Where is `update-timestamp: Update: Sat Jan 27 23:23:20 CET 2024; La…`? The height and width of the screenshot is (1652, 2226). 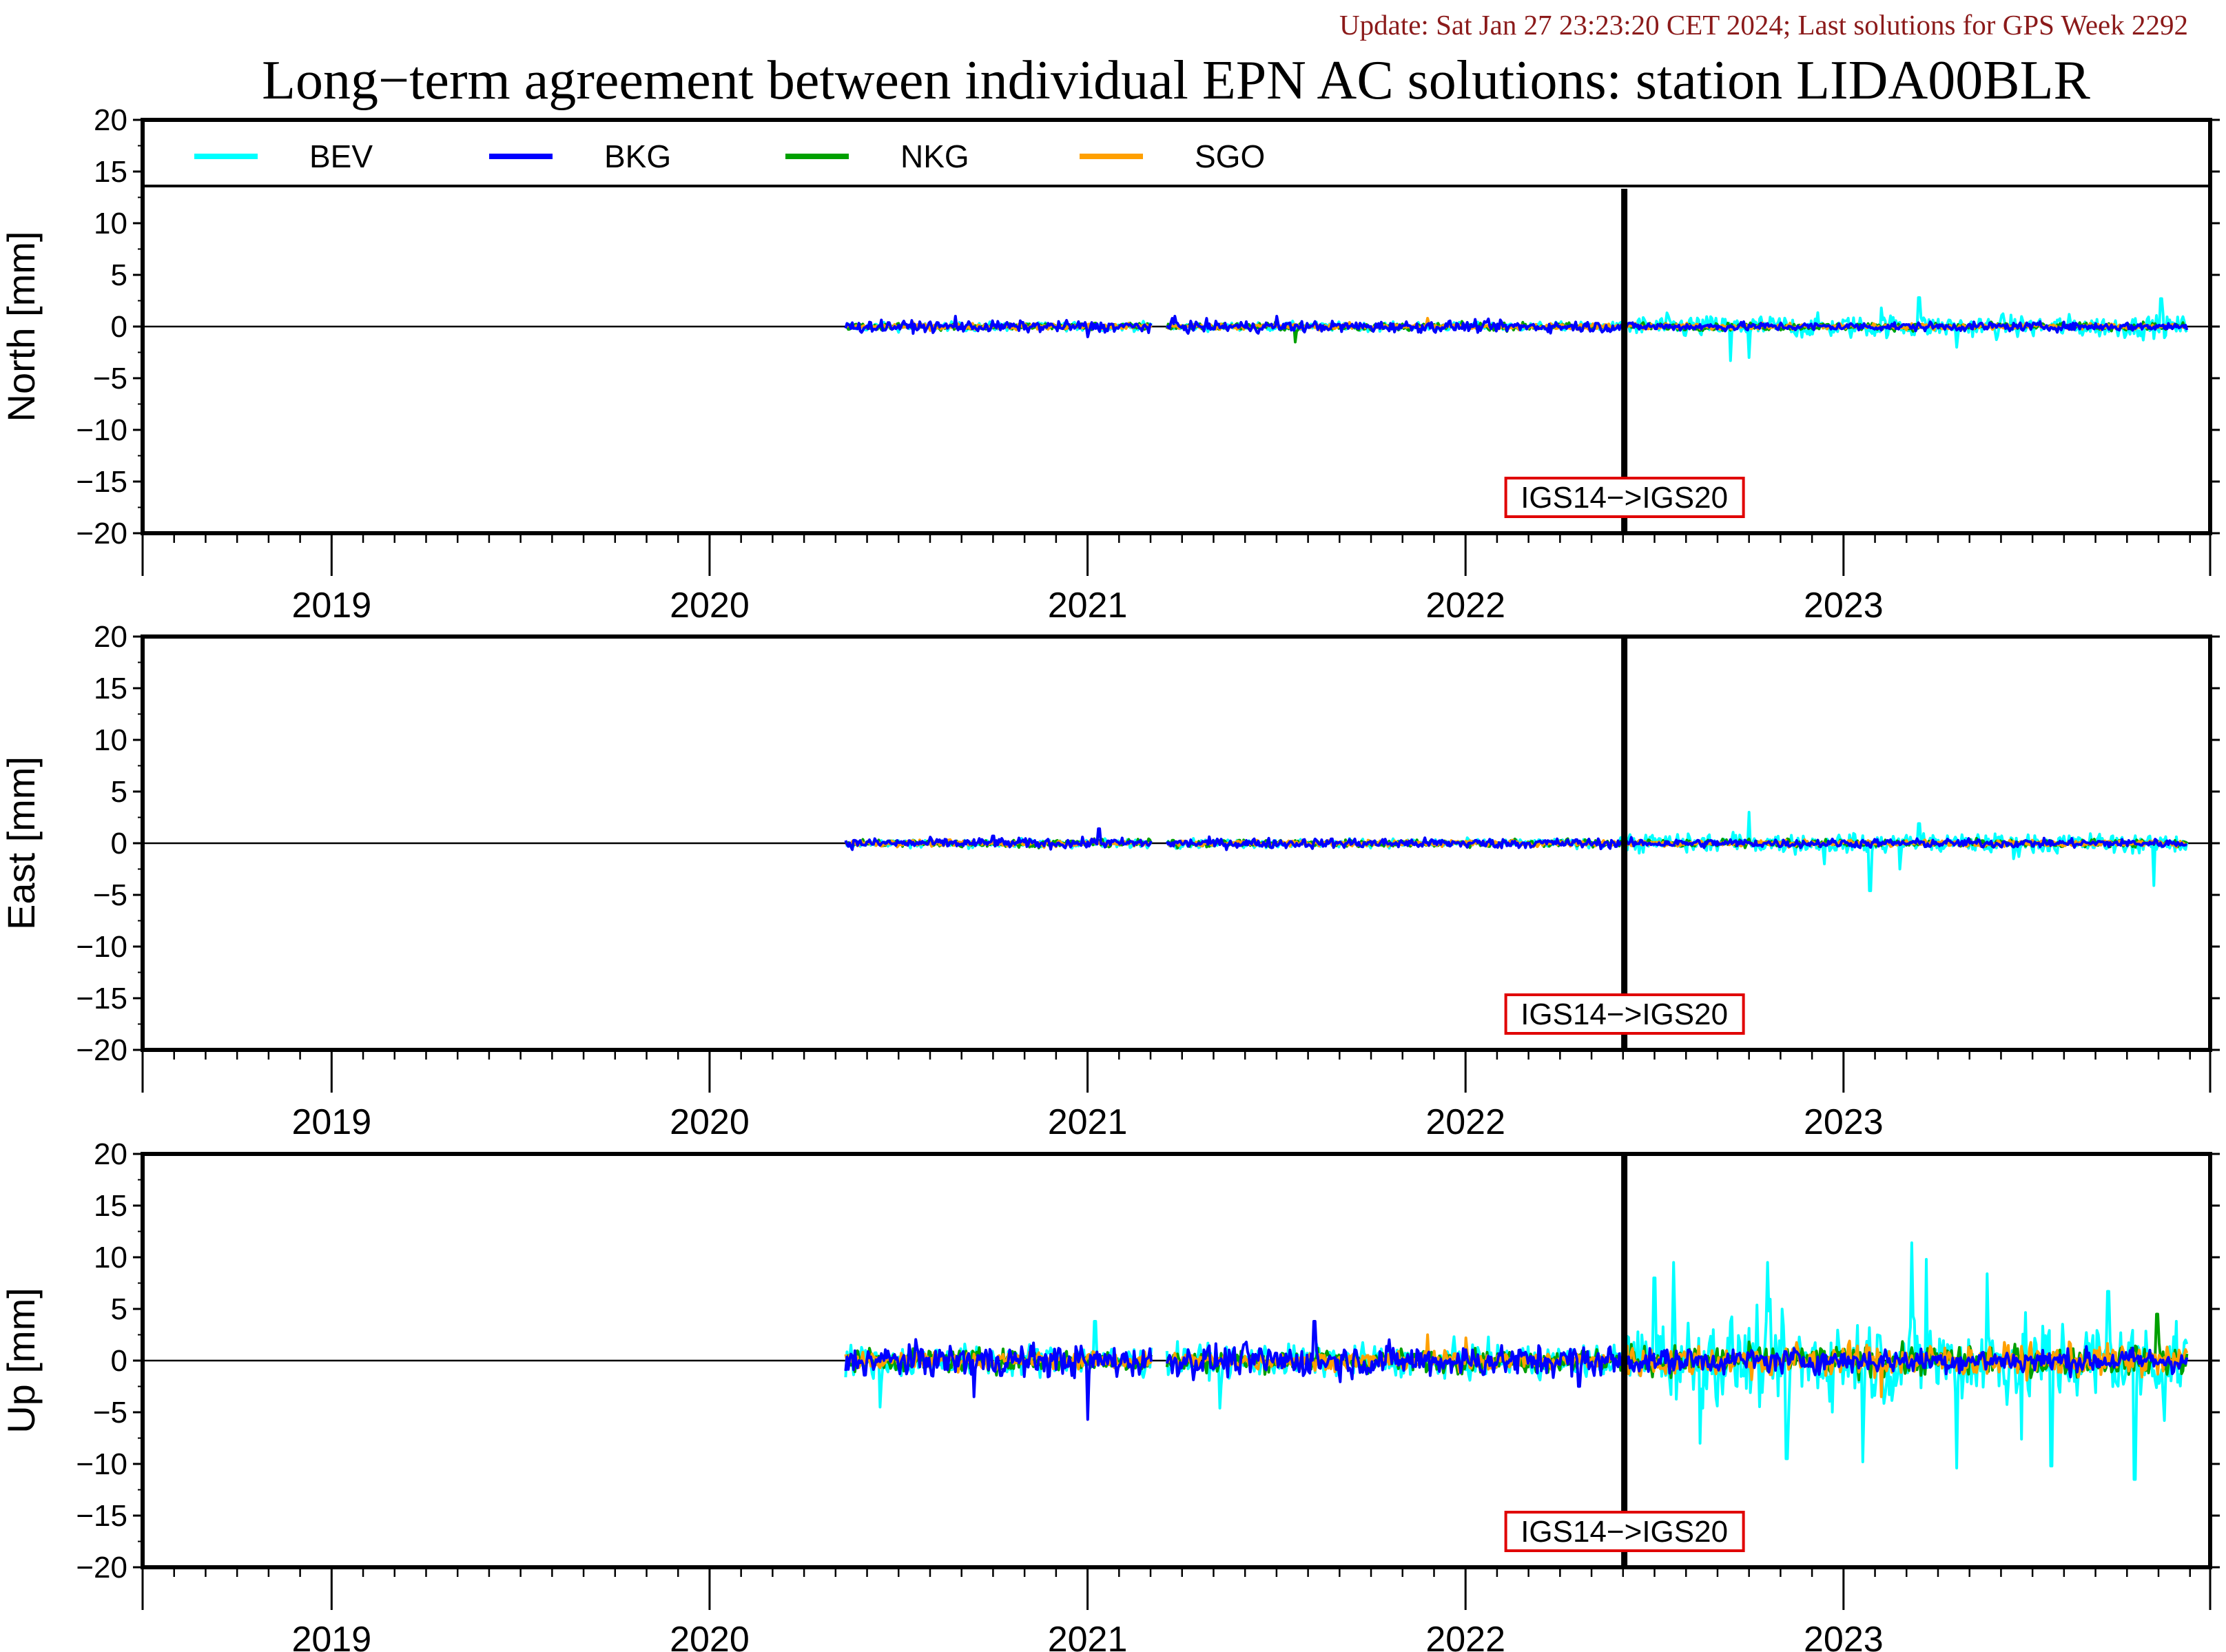
update-timestamp: Update: Sat Jan 27 23:23:20 CET 2024; La… is located at coordinates (1763, 25).